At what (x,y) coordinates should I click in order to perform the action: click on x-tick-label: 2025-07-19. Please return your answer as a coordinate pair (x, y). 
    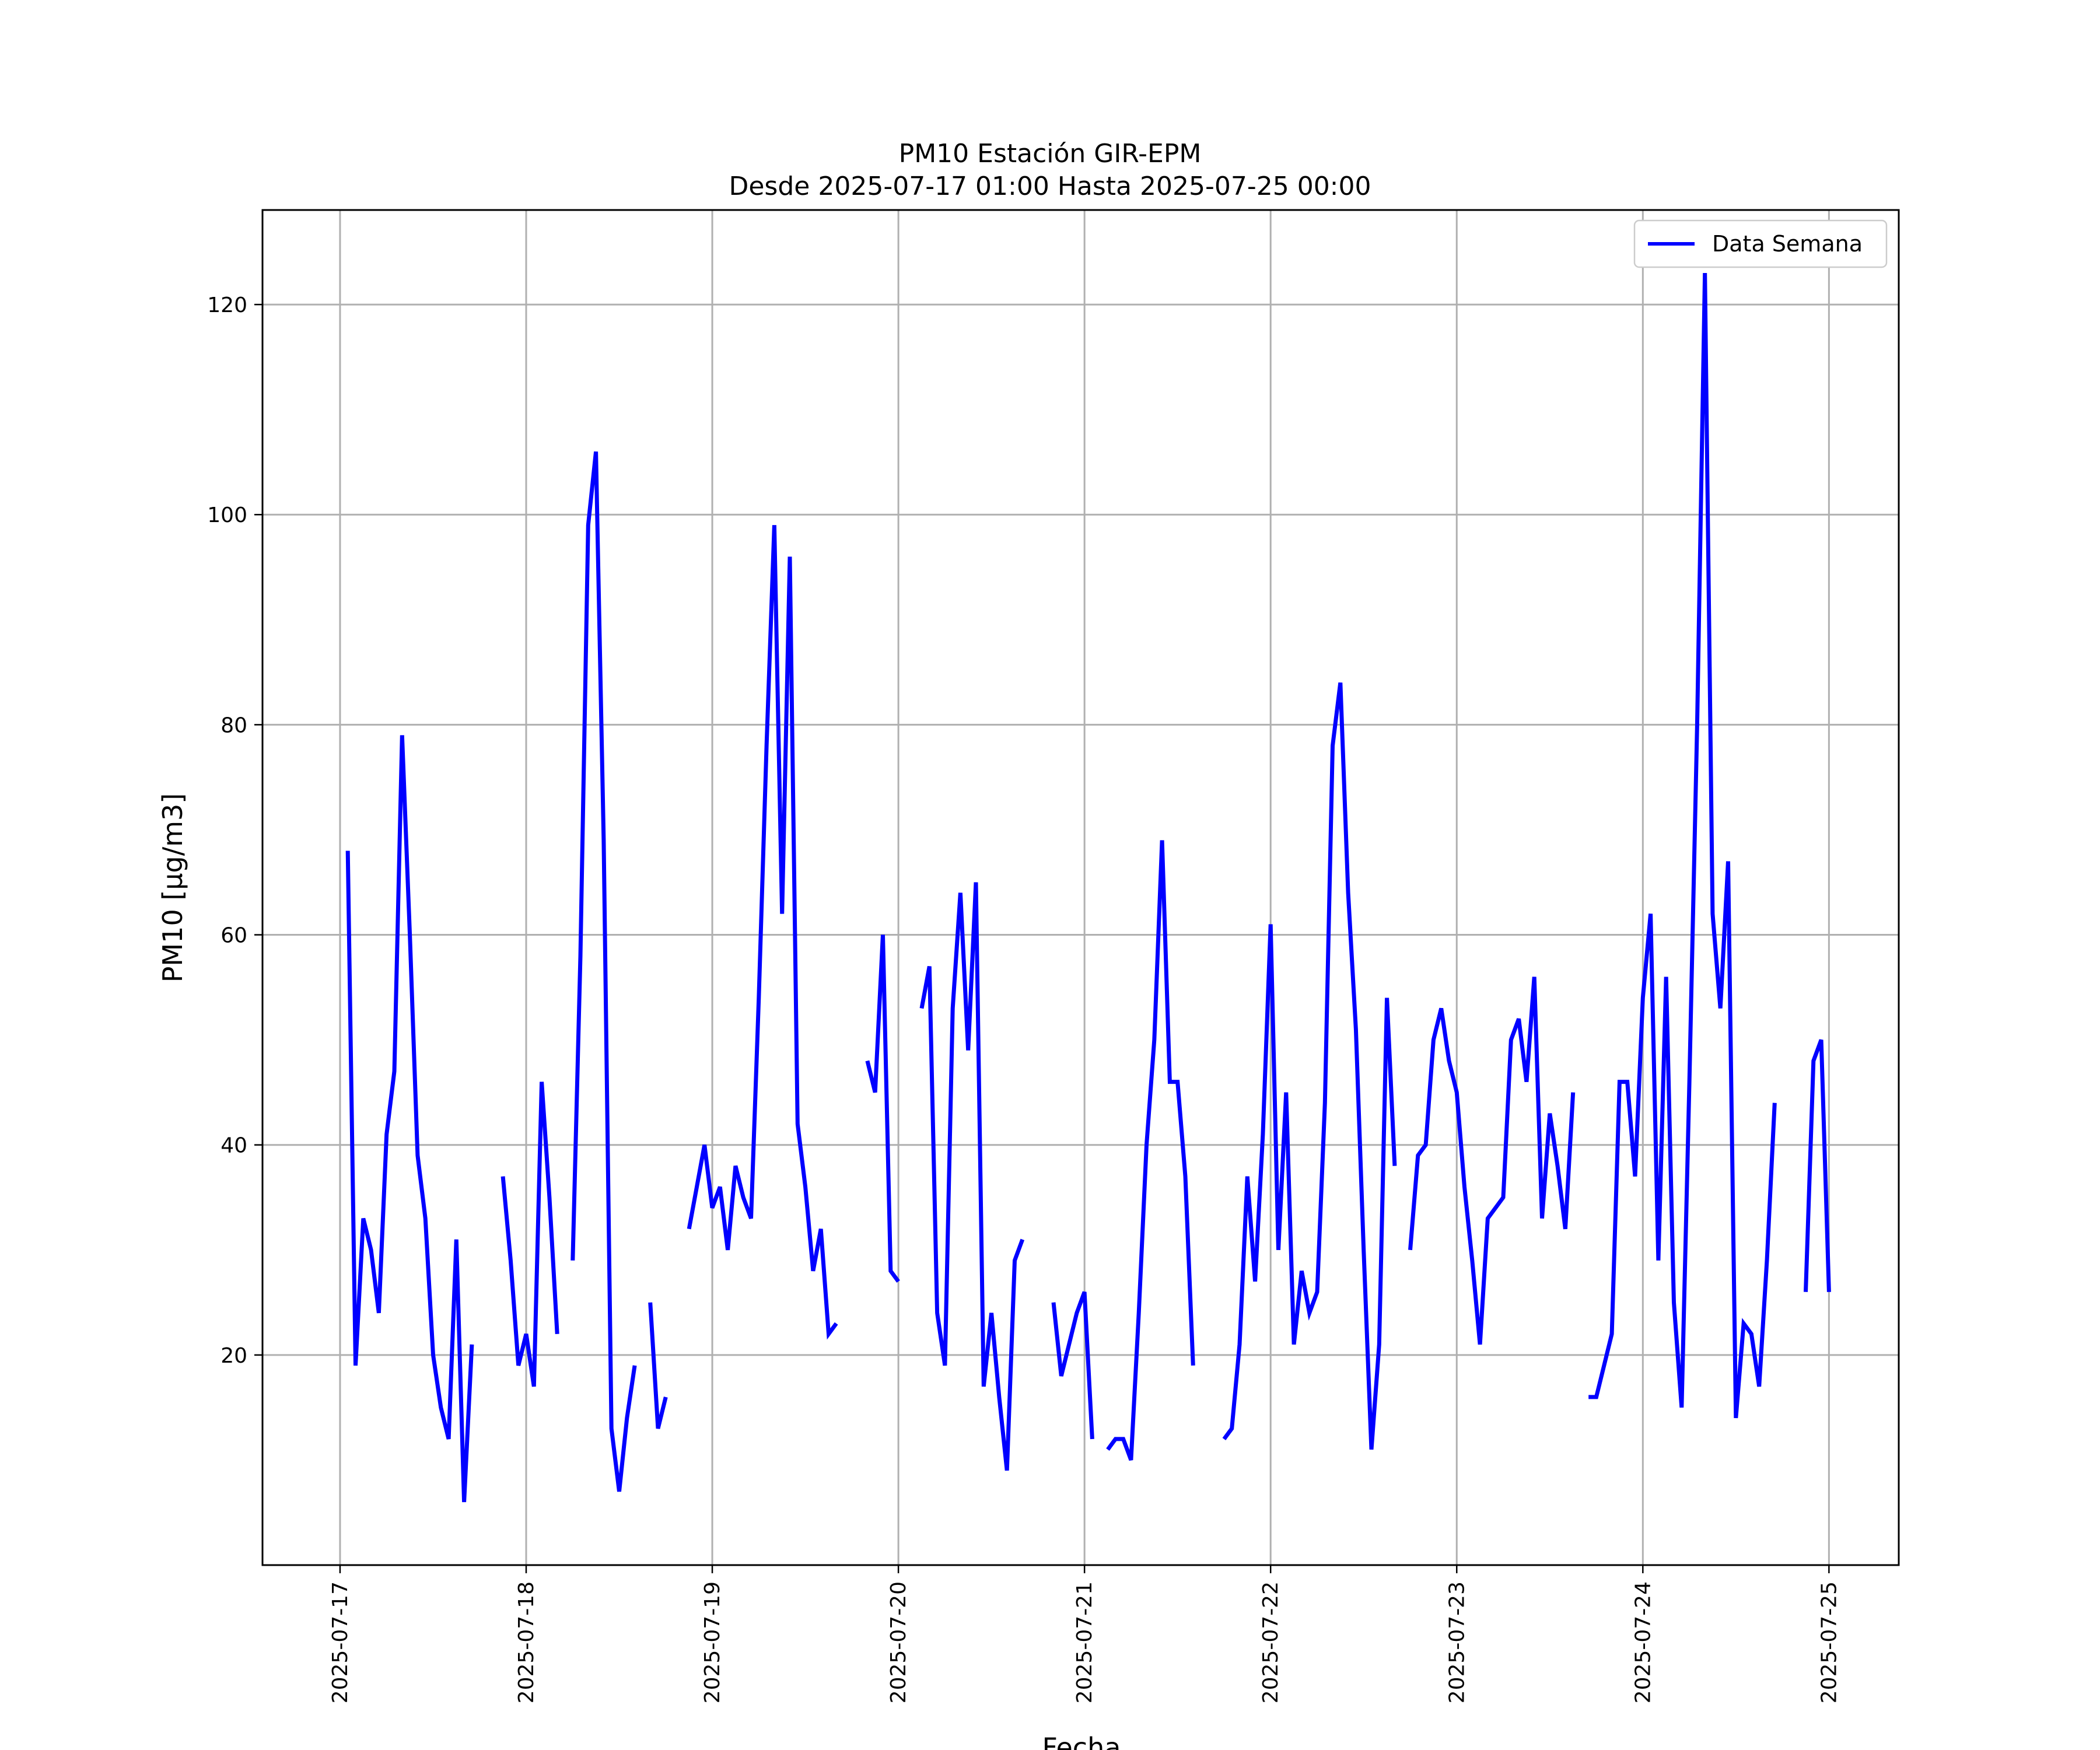
    Looking at the image, I should click on (712, 1642).